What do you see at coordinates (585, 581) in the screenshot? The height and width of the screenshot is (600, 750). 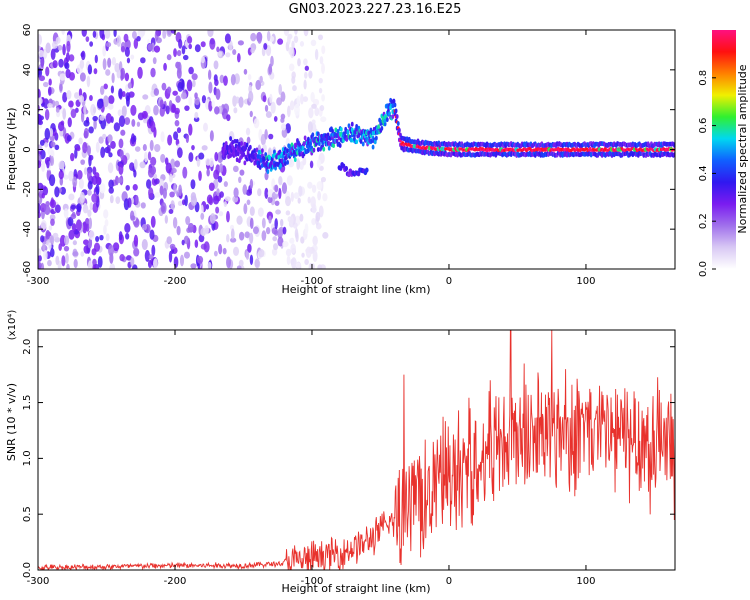 I see `snr-x-tick-label: 100` at bounding box center [585, 581].